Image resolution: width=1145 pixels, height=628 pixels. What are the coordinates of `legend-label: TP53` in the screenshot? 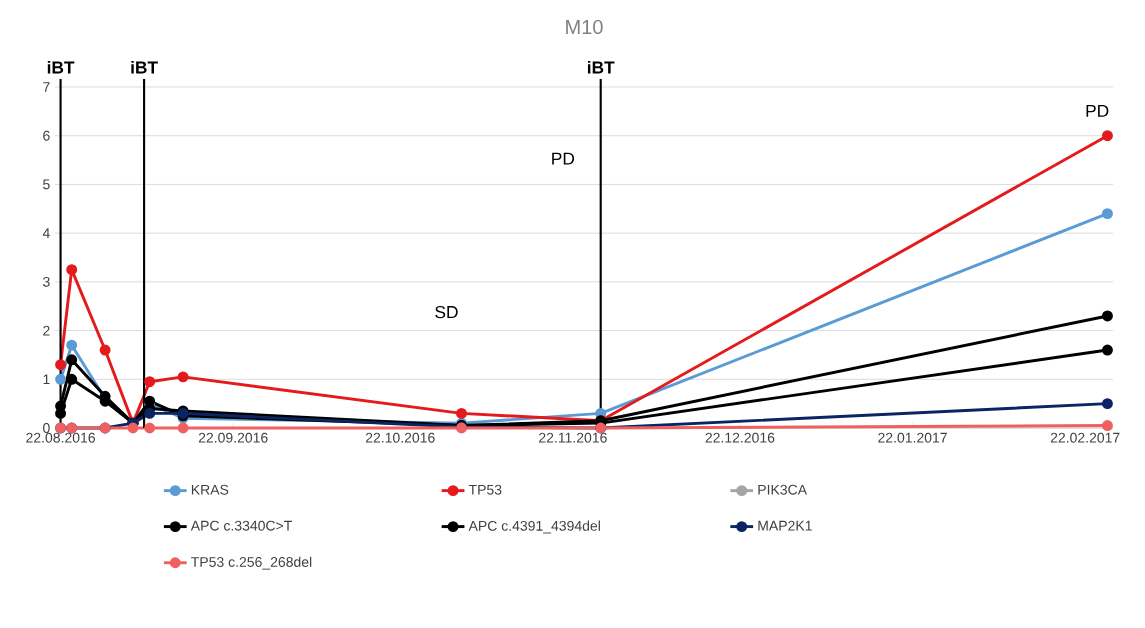 It's located at (485, 489).